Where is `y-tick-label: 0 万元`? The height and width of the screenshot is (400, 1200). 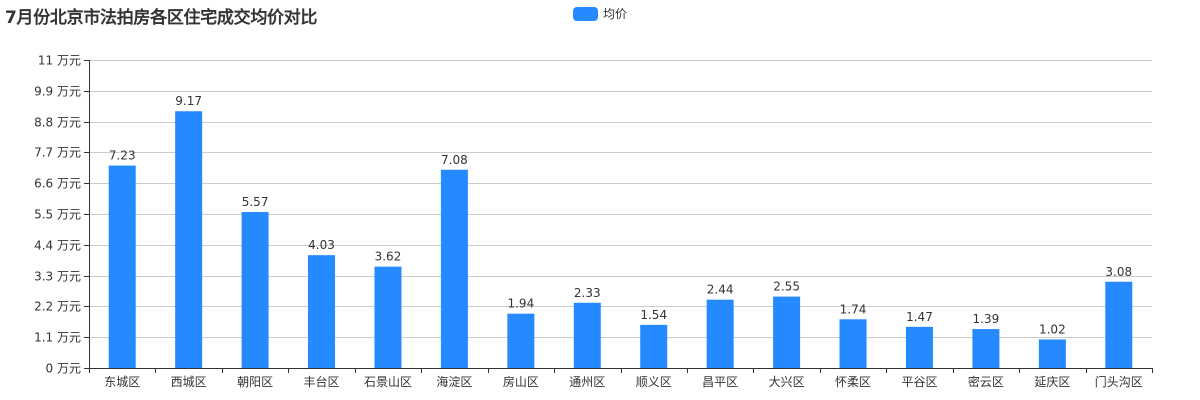
y-tick-label: 0 万元 is located at coordinates (63, 369).